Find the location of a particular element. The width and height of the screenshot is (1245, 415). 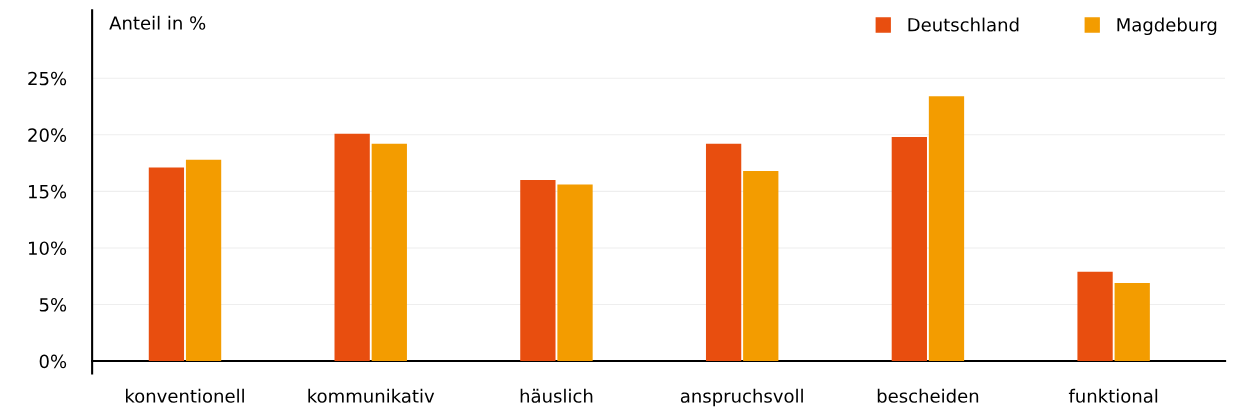

x-tick-label: konventionell is located at coordinates (185, 395).